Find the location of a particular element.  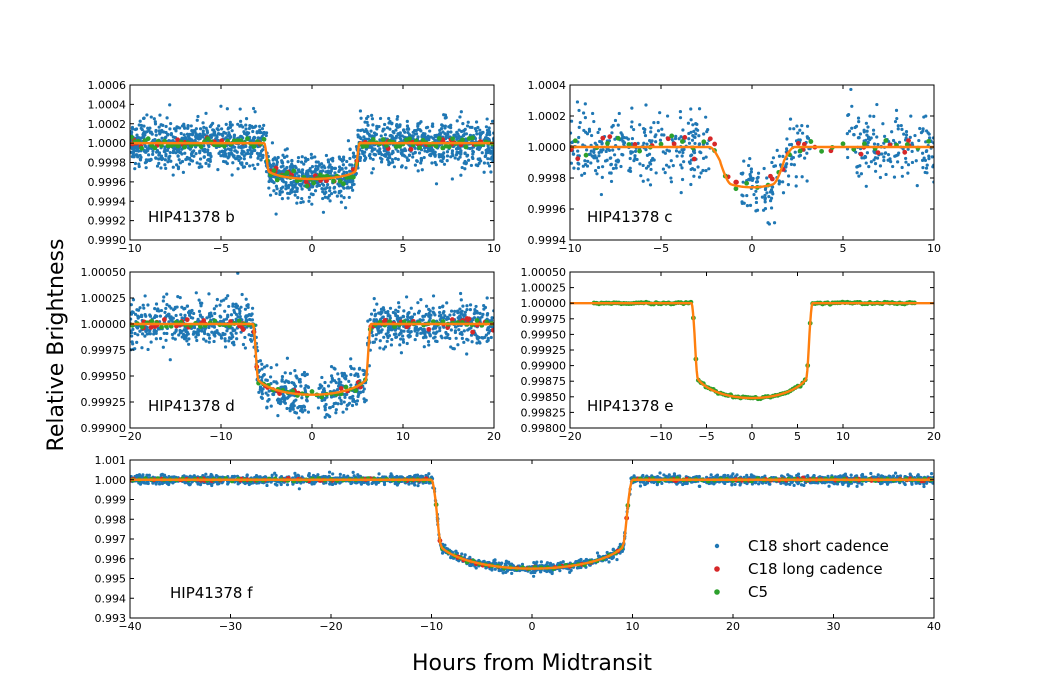

x-tick-label: −10 is located at coordinates (660, 436).